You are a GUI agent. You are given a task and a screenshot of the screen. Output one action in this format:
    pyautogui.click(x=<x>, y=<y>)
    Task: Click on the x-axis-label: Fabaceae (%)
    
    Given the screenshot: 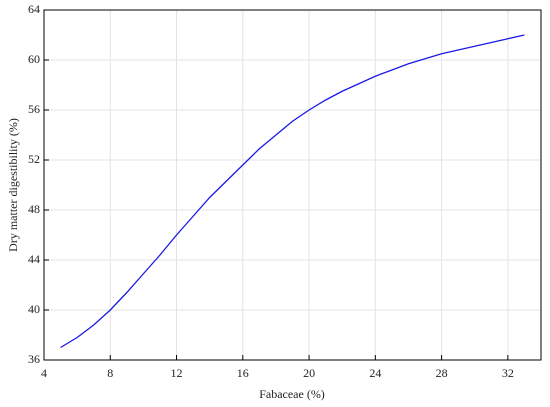 What is the action you would take?
    pyautogui.click(x=292, y=394)
    